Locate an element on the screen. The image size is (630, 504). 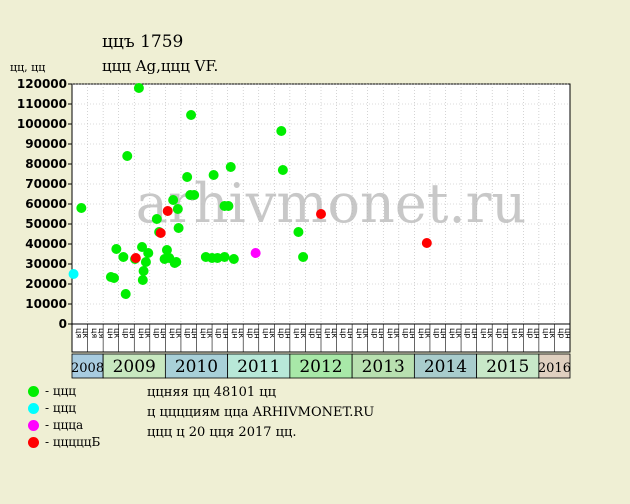
year-label: 2013 is located at coordinates (383, 367).